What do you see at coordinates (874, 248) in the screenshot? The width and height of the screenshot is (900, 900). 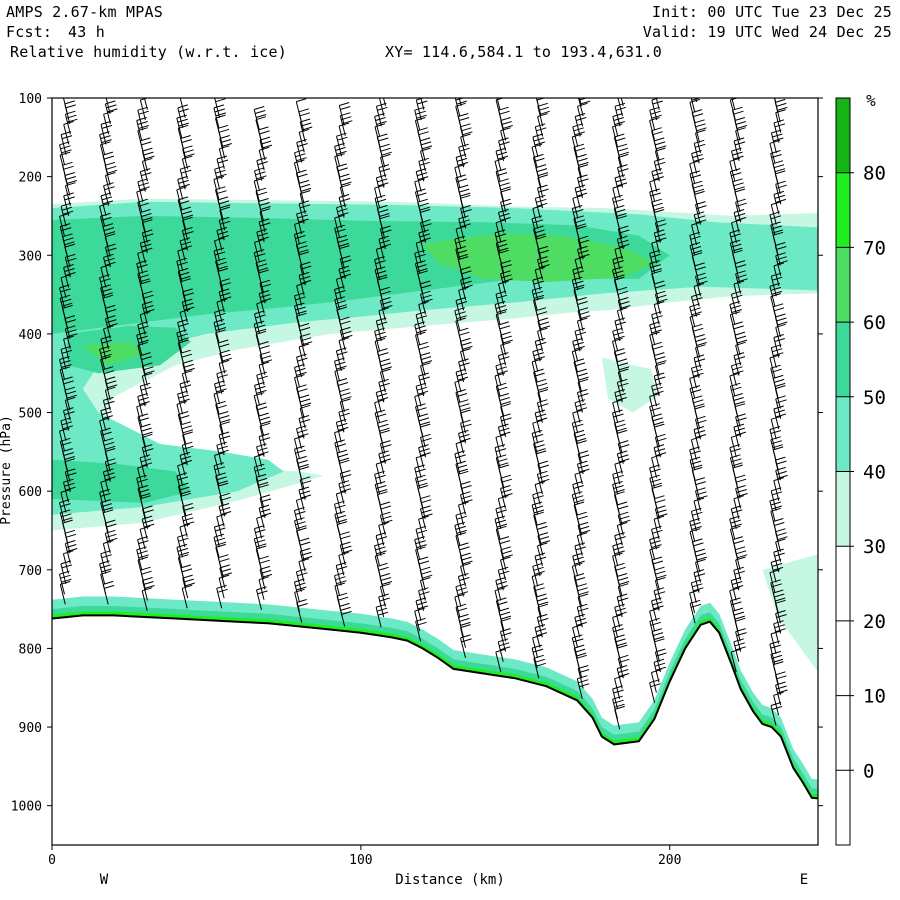 I see `colorbar-label: 70` at bounding box center [874, 248].